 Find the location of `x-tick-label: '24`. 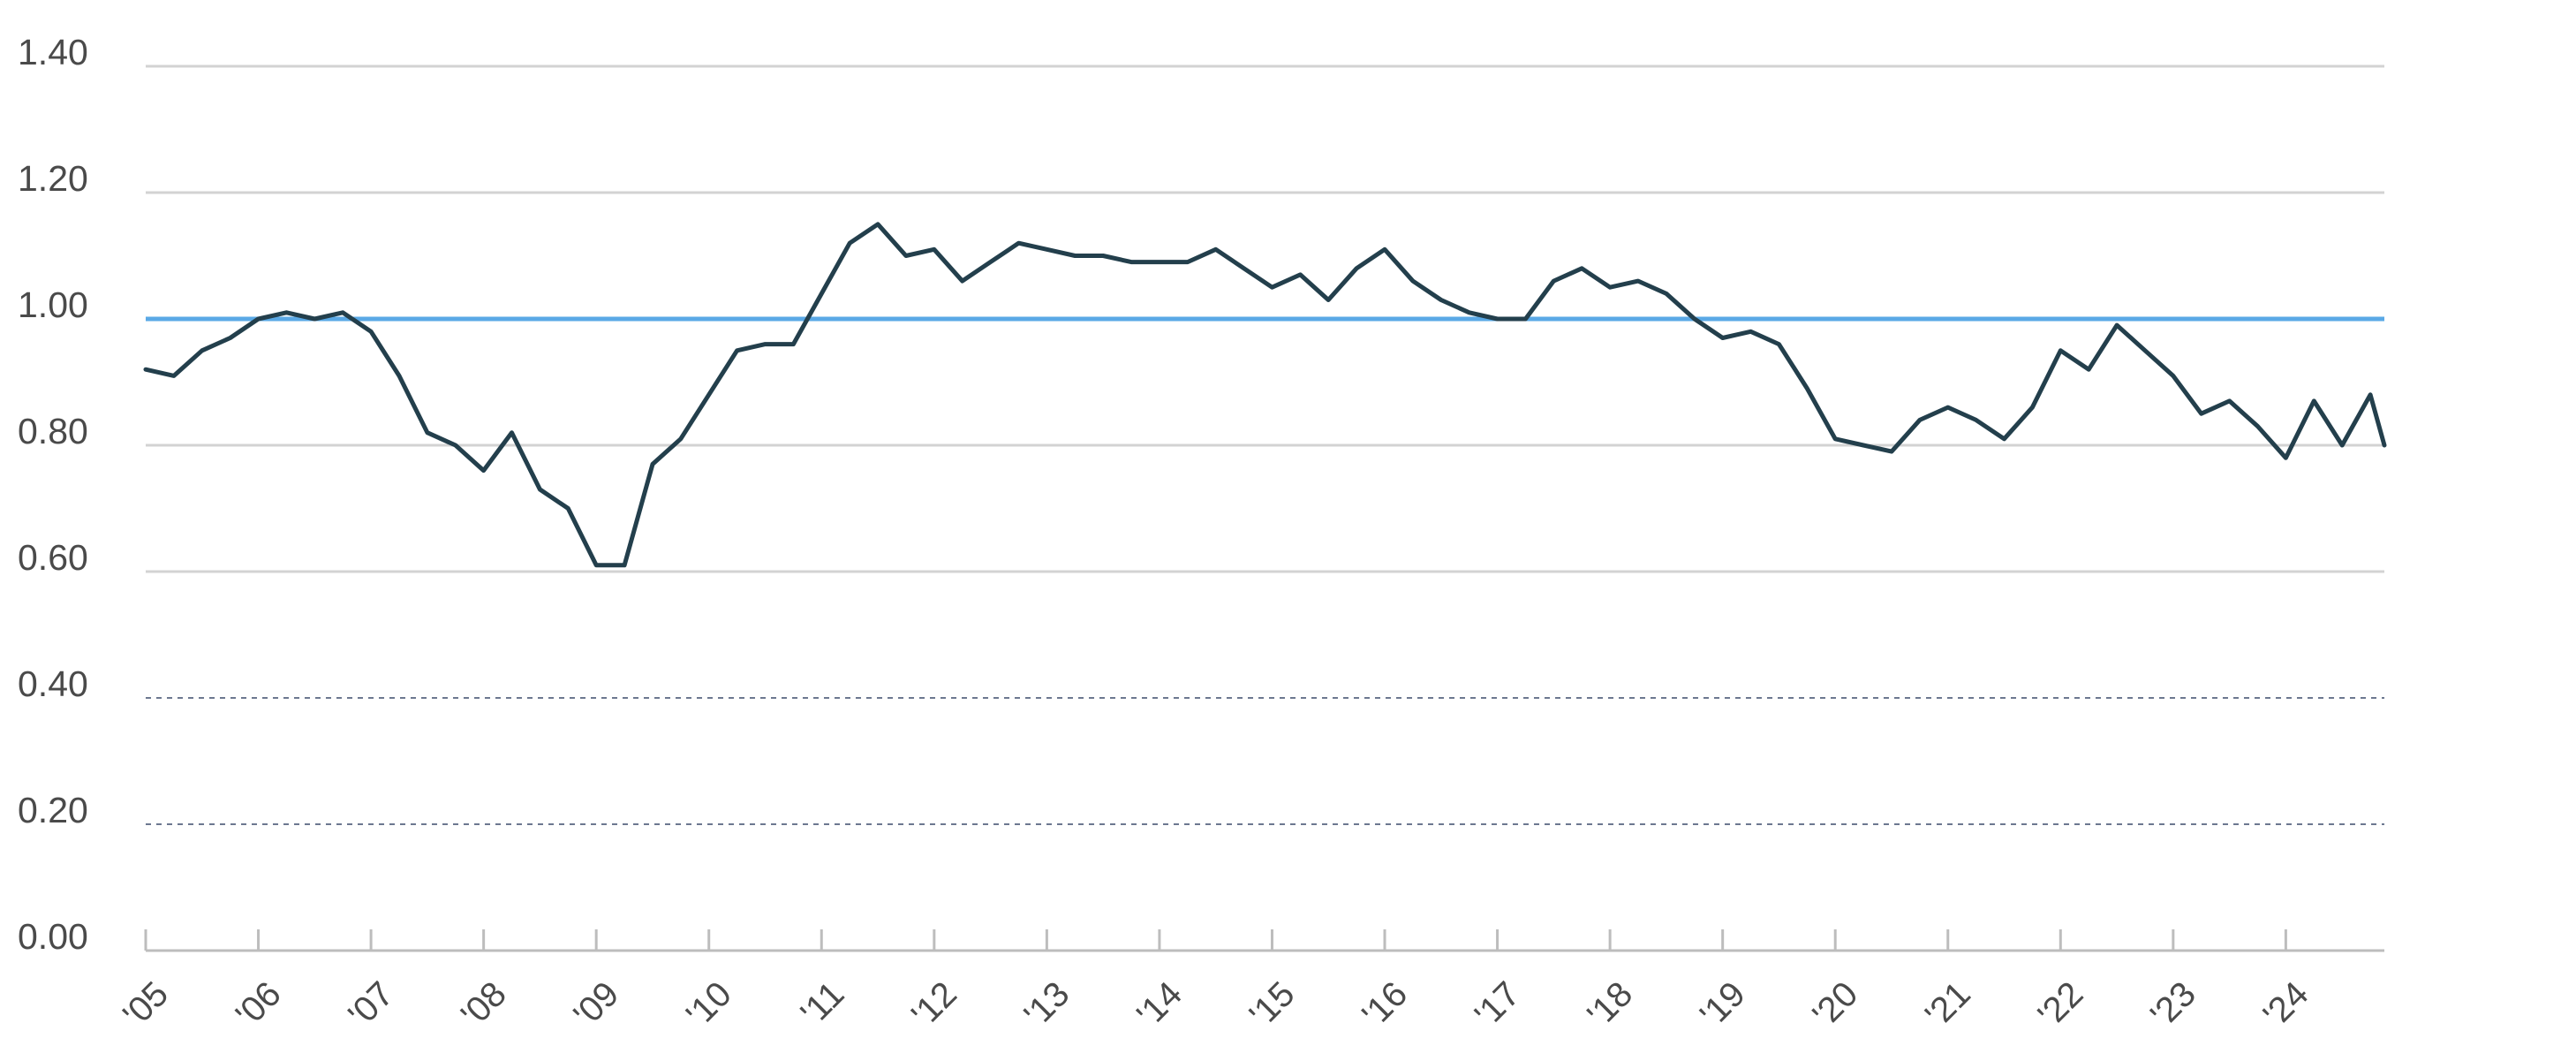

x-tick-label: '24 is located at coordinates (2286, 1004).